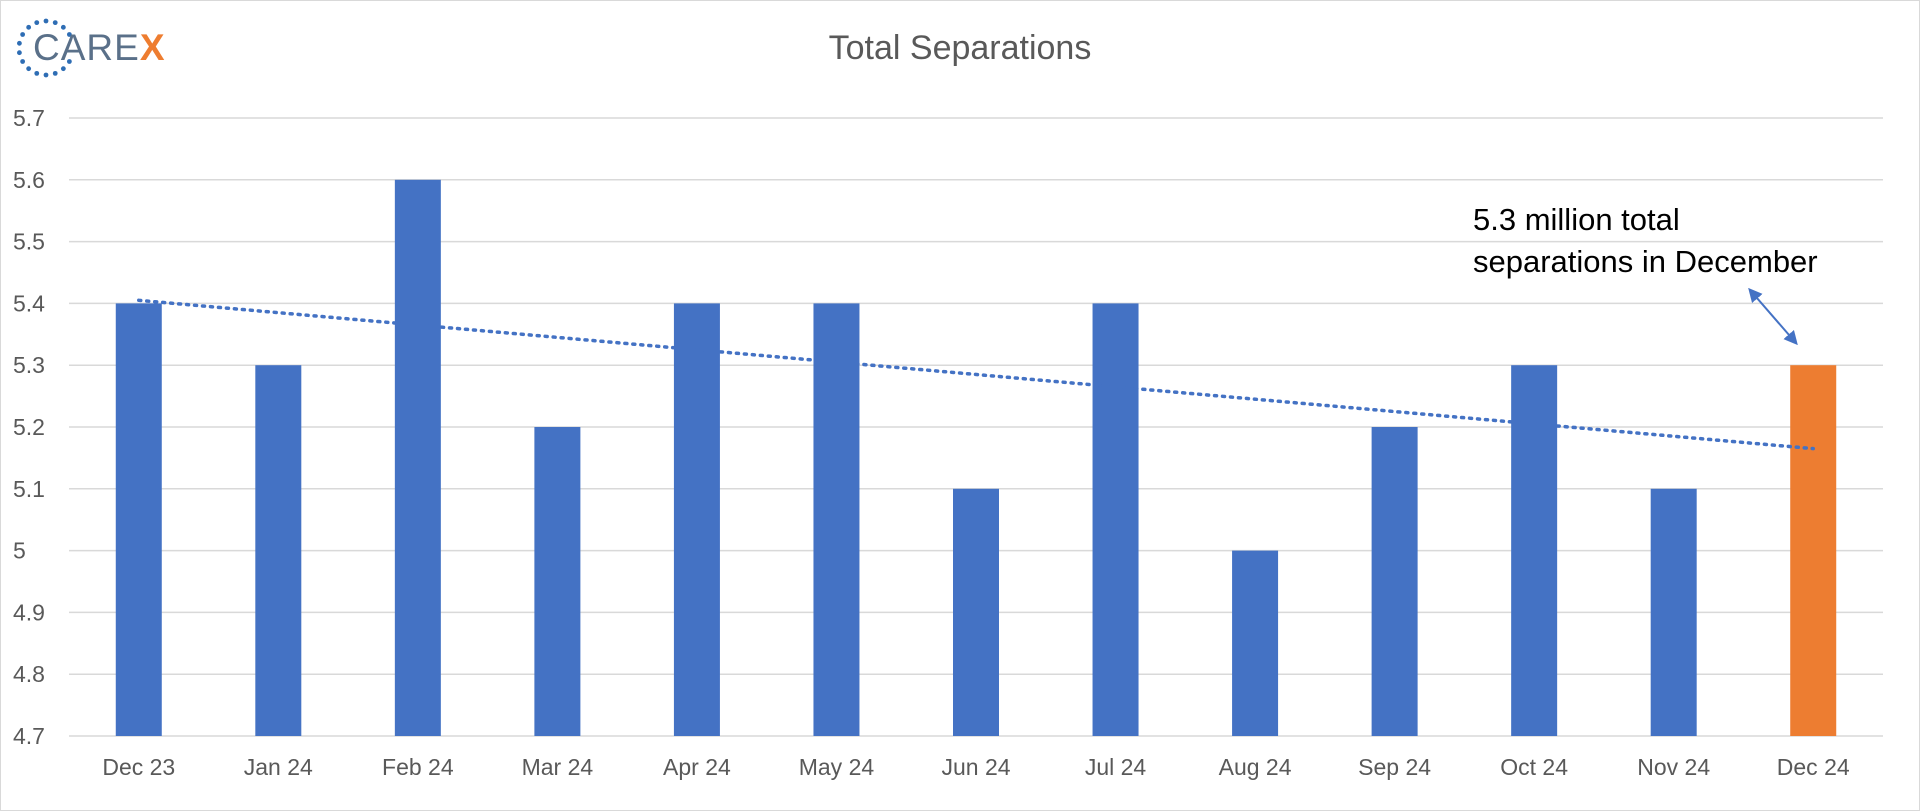 The image size is (1920, 811). What do you see at coordinates (975, 767) in the screenshot?
I see `x-tick-label: Jun 24` at bounding box center [975, 767].